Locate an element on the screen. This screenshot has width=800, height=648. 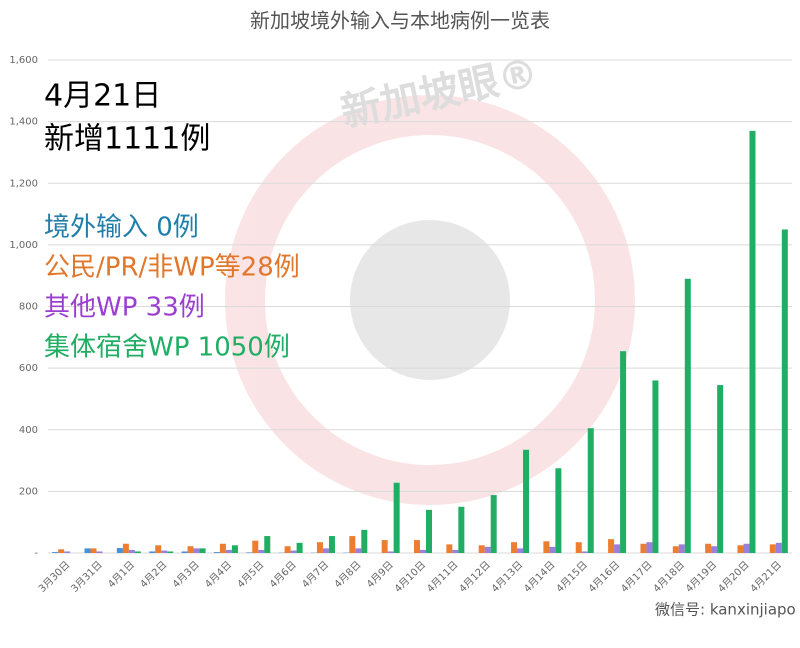
y-tick-label: - is located at coordinates (36, 553).